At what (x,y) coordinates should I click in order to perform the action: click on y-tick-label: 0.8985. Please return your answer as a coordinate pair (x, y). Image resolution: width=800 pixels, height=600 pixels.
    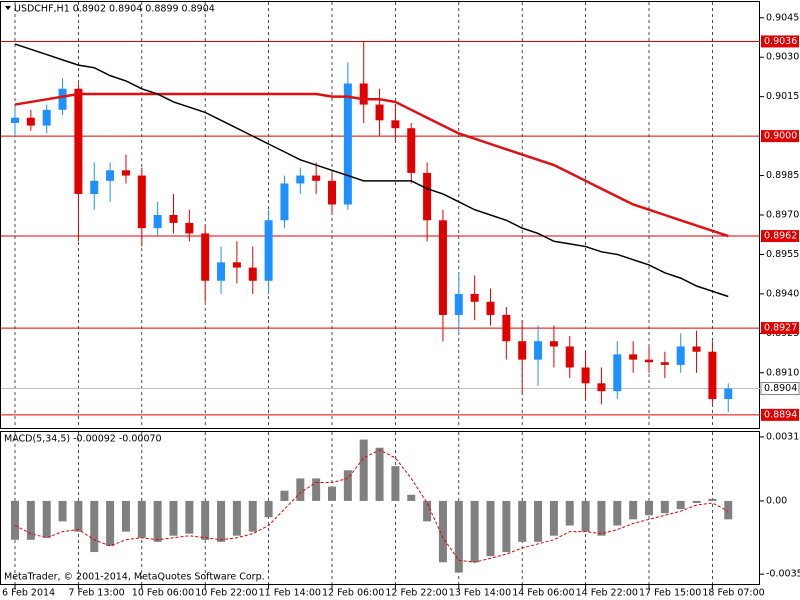
    Looking at the image, I should click on (782, 175).